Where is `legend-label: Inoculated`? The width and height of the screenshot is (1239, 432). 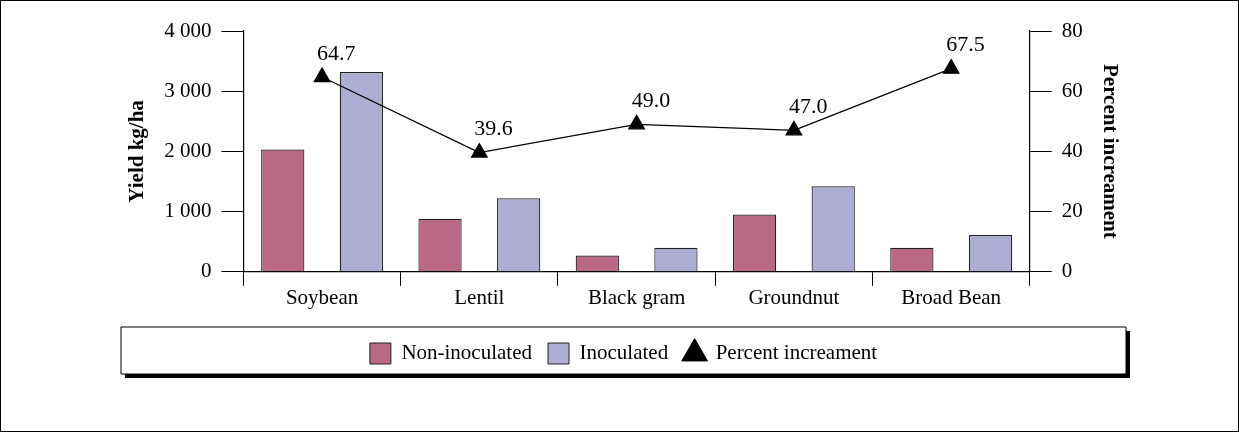 legend-label: Inoculated is located at coordinates (624, 352).